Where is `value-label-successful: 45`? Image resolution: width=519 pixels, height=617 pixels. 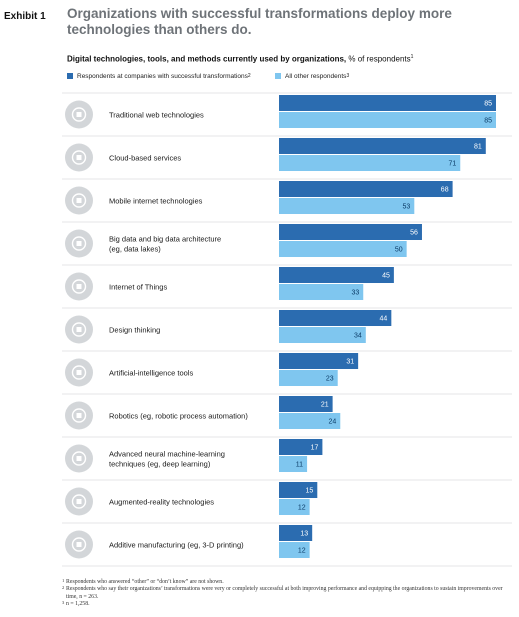 value-label-successful: 45 is located at coordinates (386, 276).